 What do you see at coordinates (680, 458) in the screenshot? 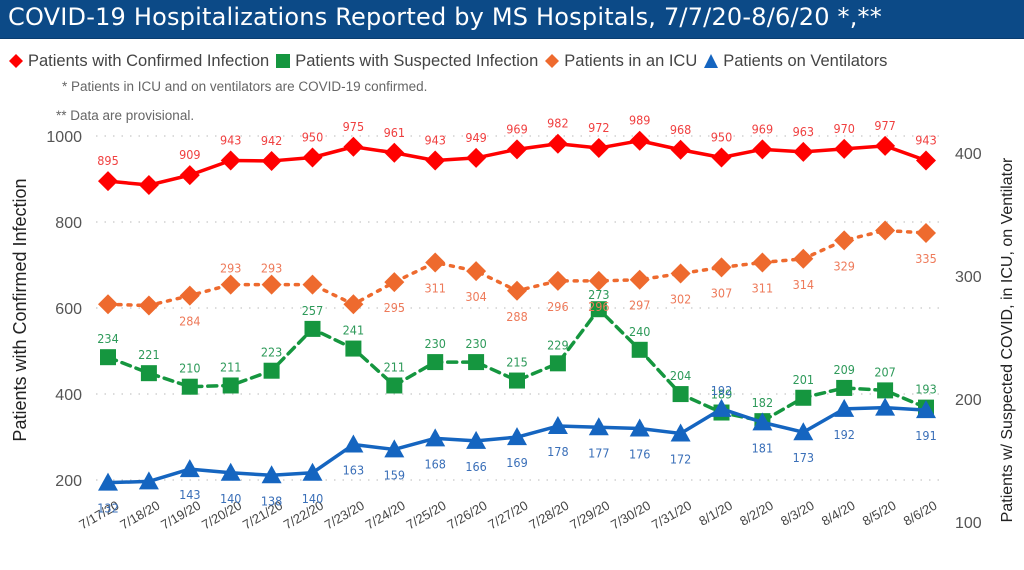
I see `data-label: 172` at bounding box center [680, 458].